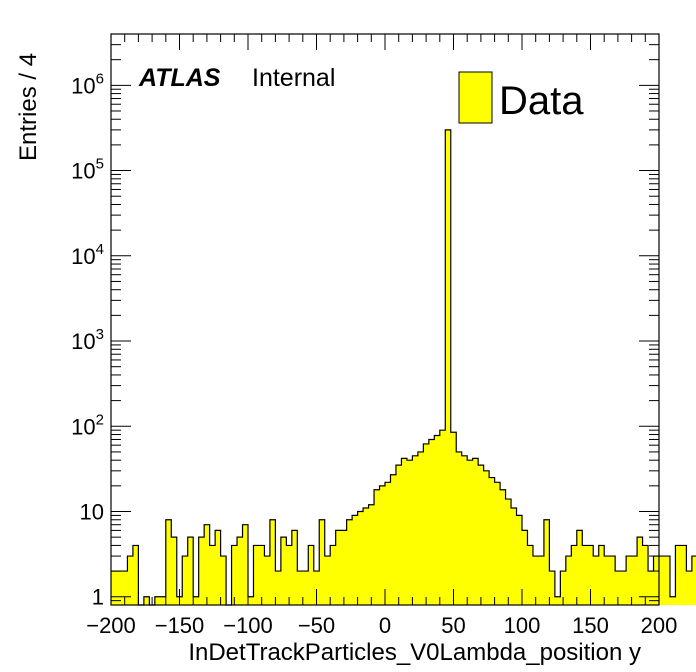  What do you see at coordinates (111, 625) in the screenshot?
I see `x-tick-label: −200` at bounding box center [111, 625].